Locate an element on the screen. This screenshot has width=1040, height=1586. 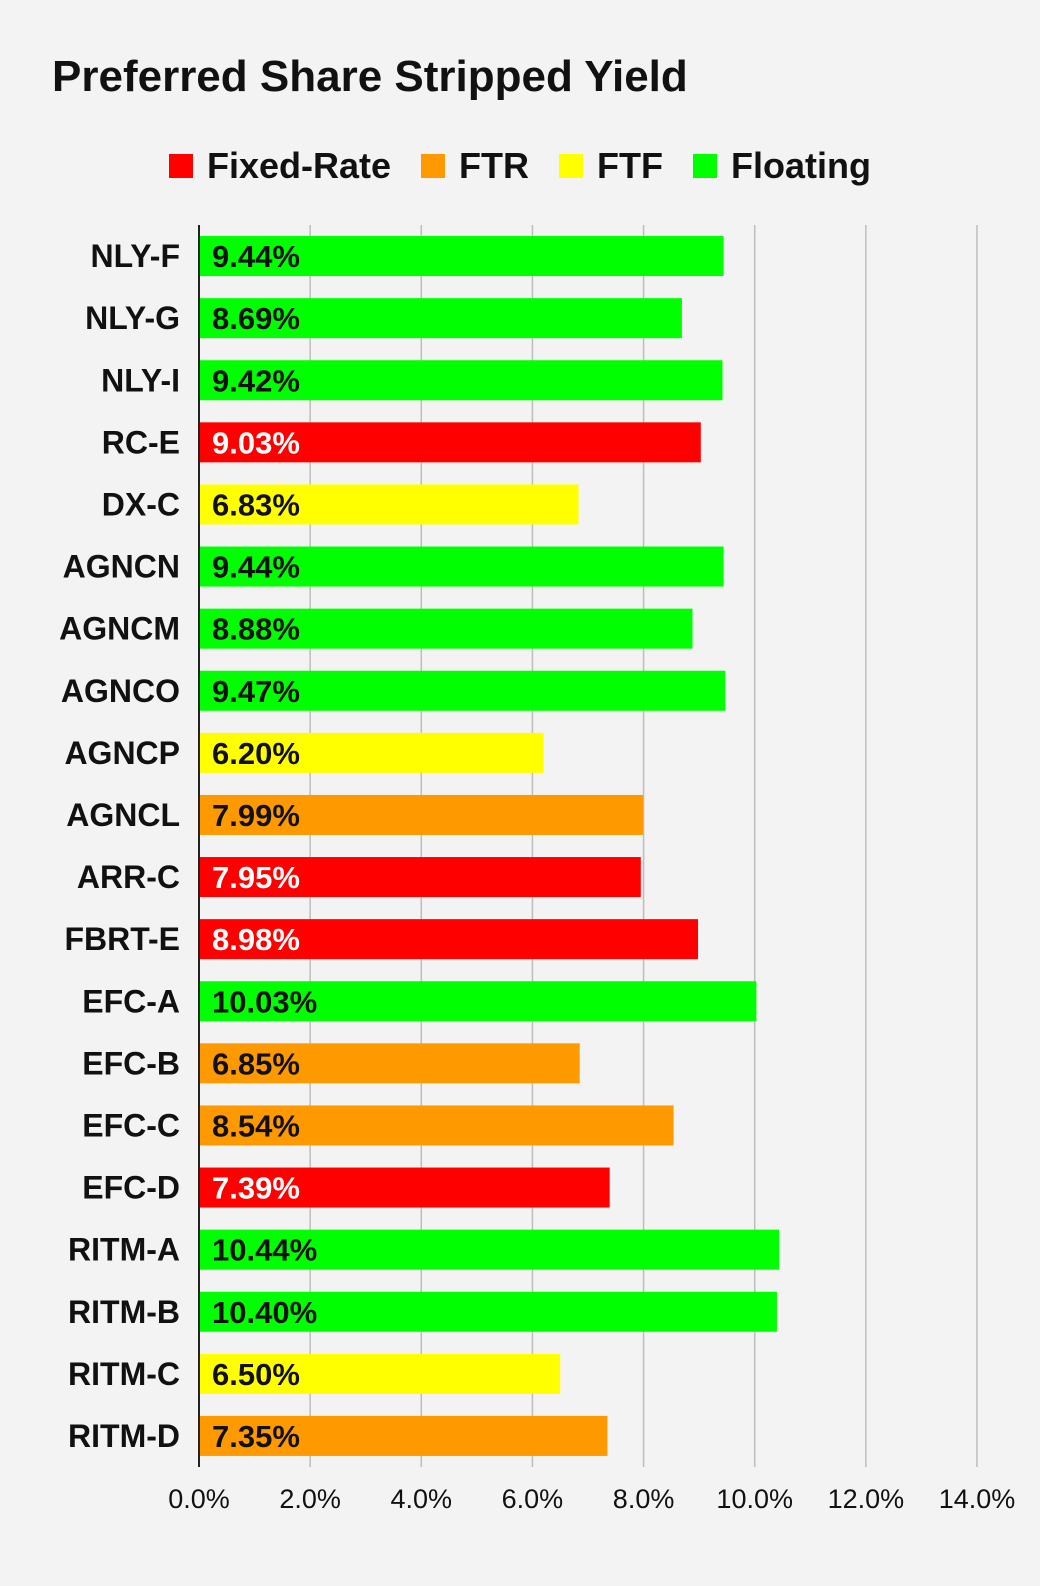
data-label: 7.99% is located at coordinates (256, 815).